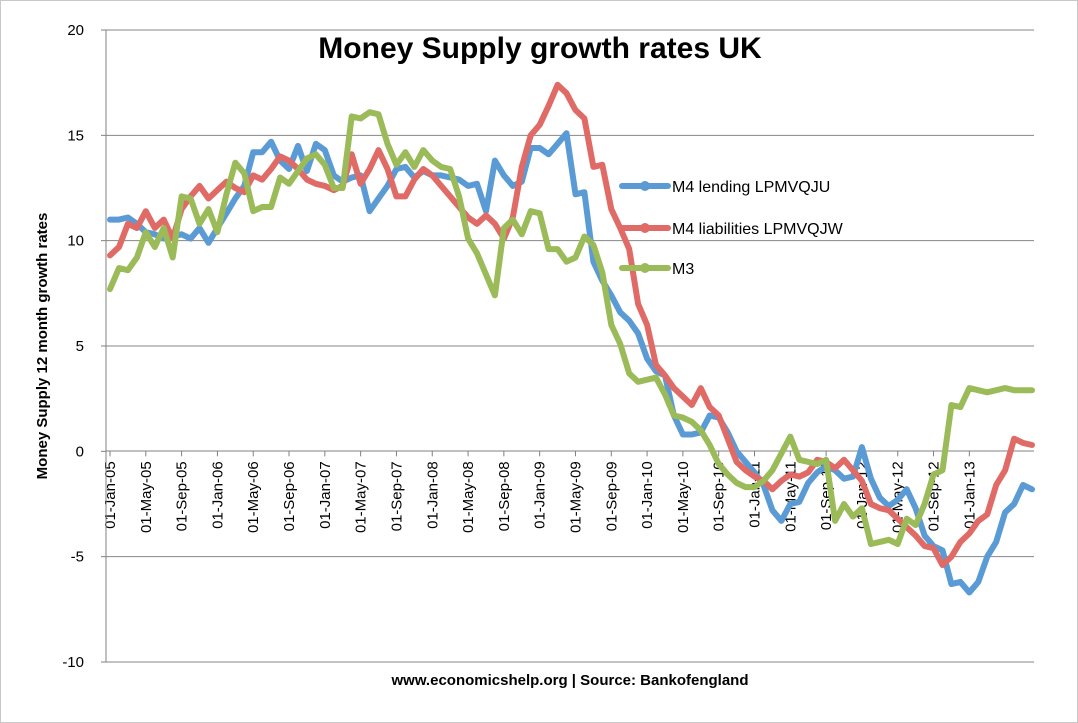 This screenshot has height=723, width=1078. Describe the element at coordinates (110, 495) in the screenshot. I see `x-tick-label-0: 01-Jan-05` at that location.